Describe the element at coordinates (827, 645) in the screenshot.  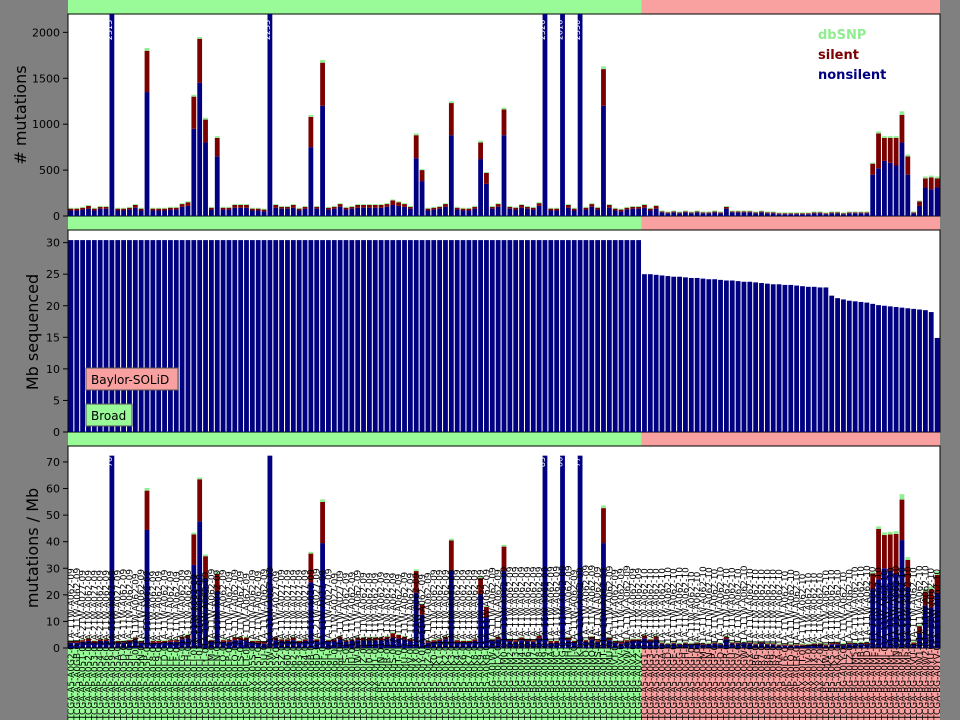
I see `sample-label-129: TCGA-B5-A0JW-01A-11W-A062-10` at that location.